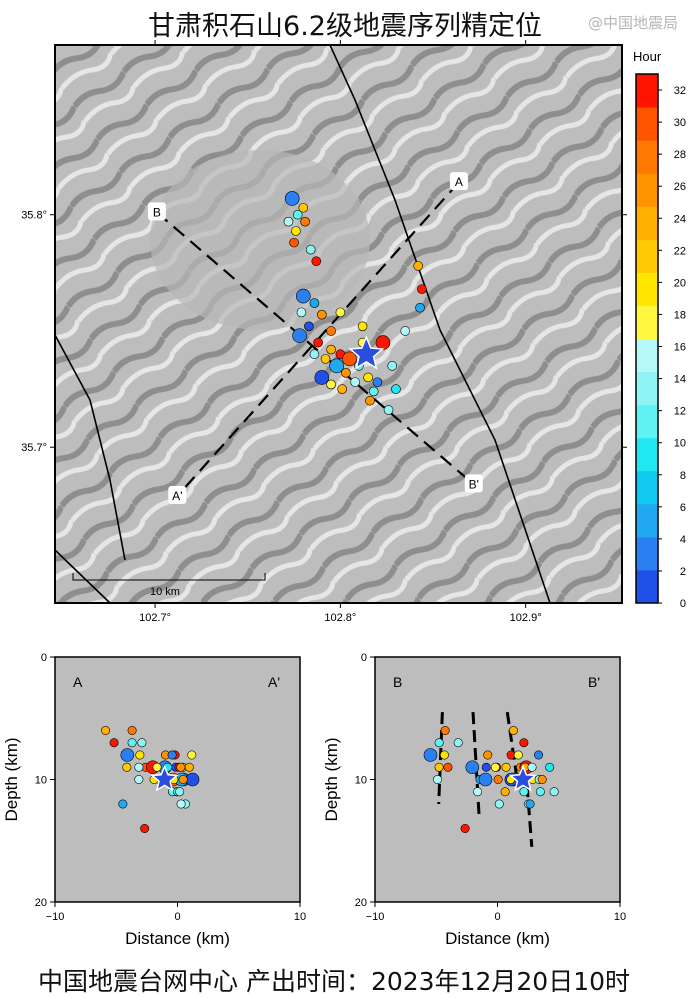 This screenshot has width=690, height=998. I want to click on colorbar-label: Hour, so click(647, 56).